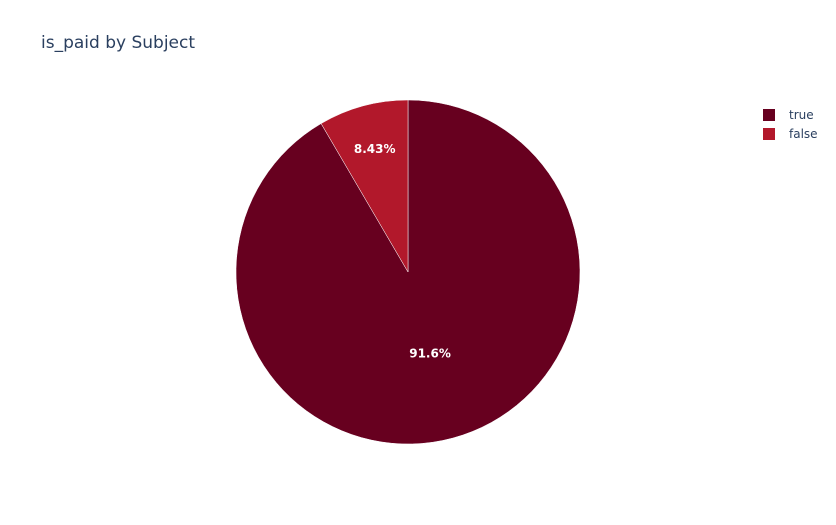 The width and height of the screenshot is (836, 525). I want to click on pie-labels: 91.6% 8.43%, so click(402, 251).